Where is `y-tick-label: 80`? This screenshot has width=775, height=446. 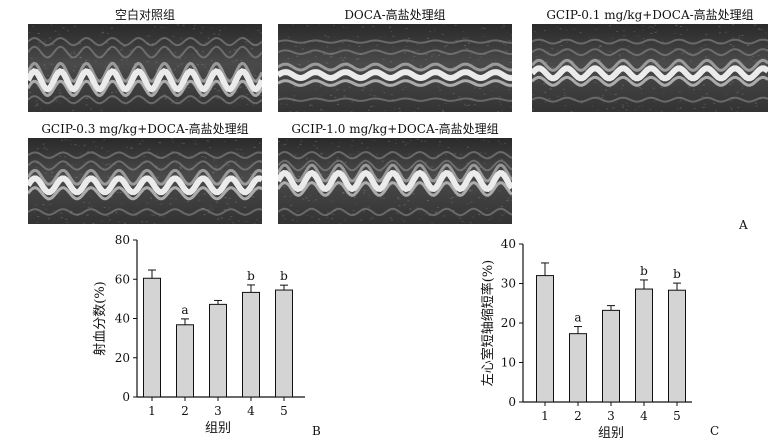 y-tick-label: 80 is located at coordinates (122, 240).